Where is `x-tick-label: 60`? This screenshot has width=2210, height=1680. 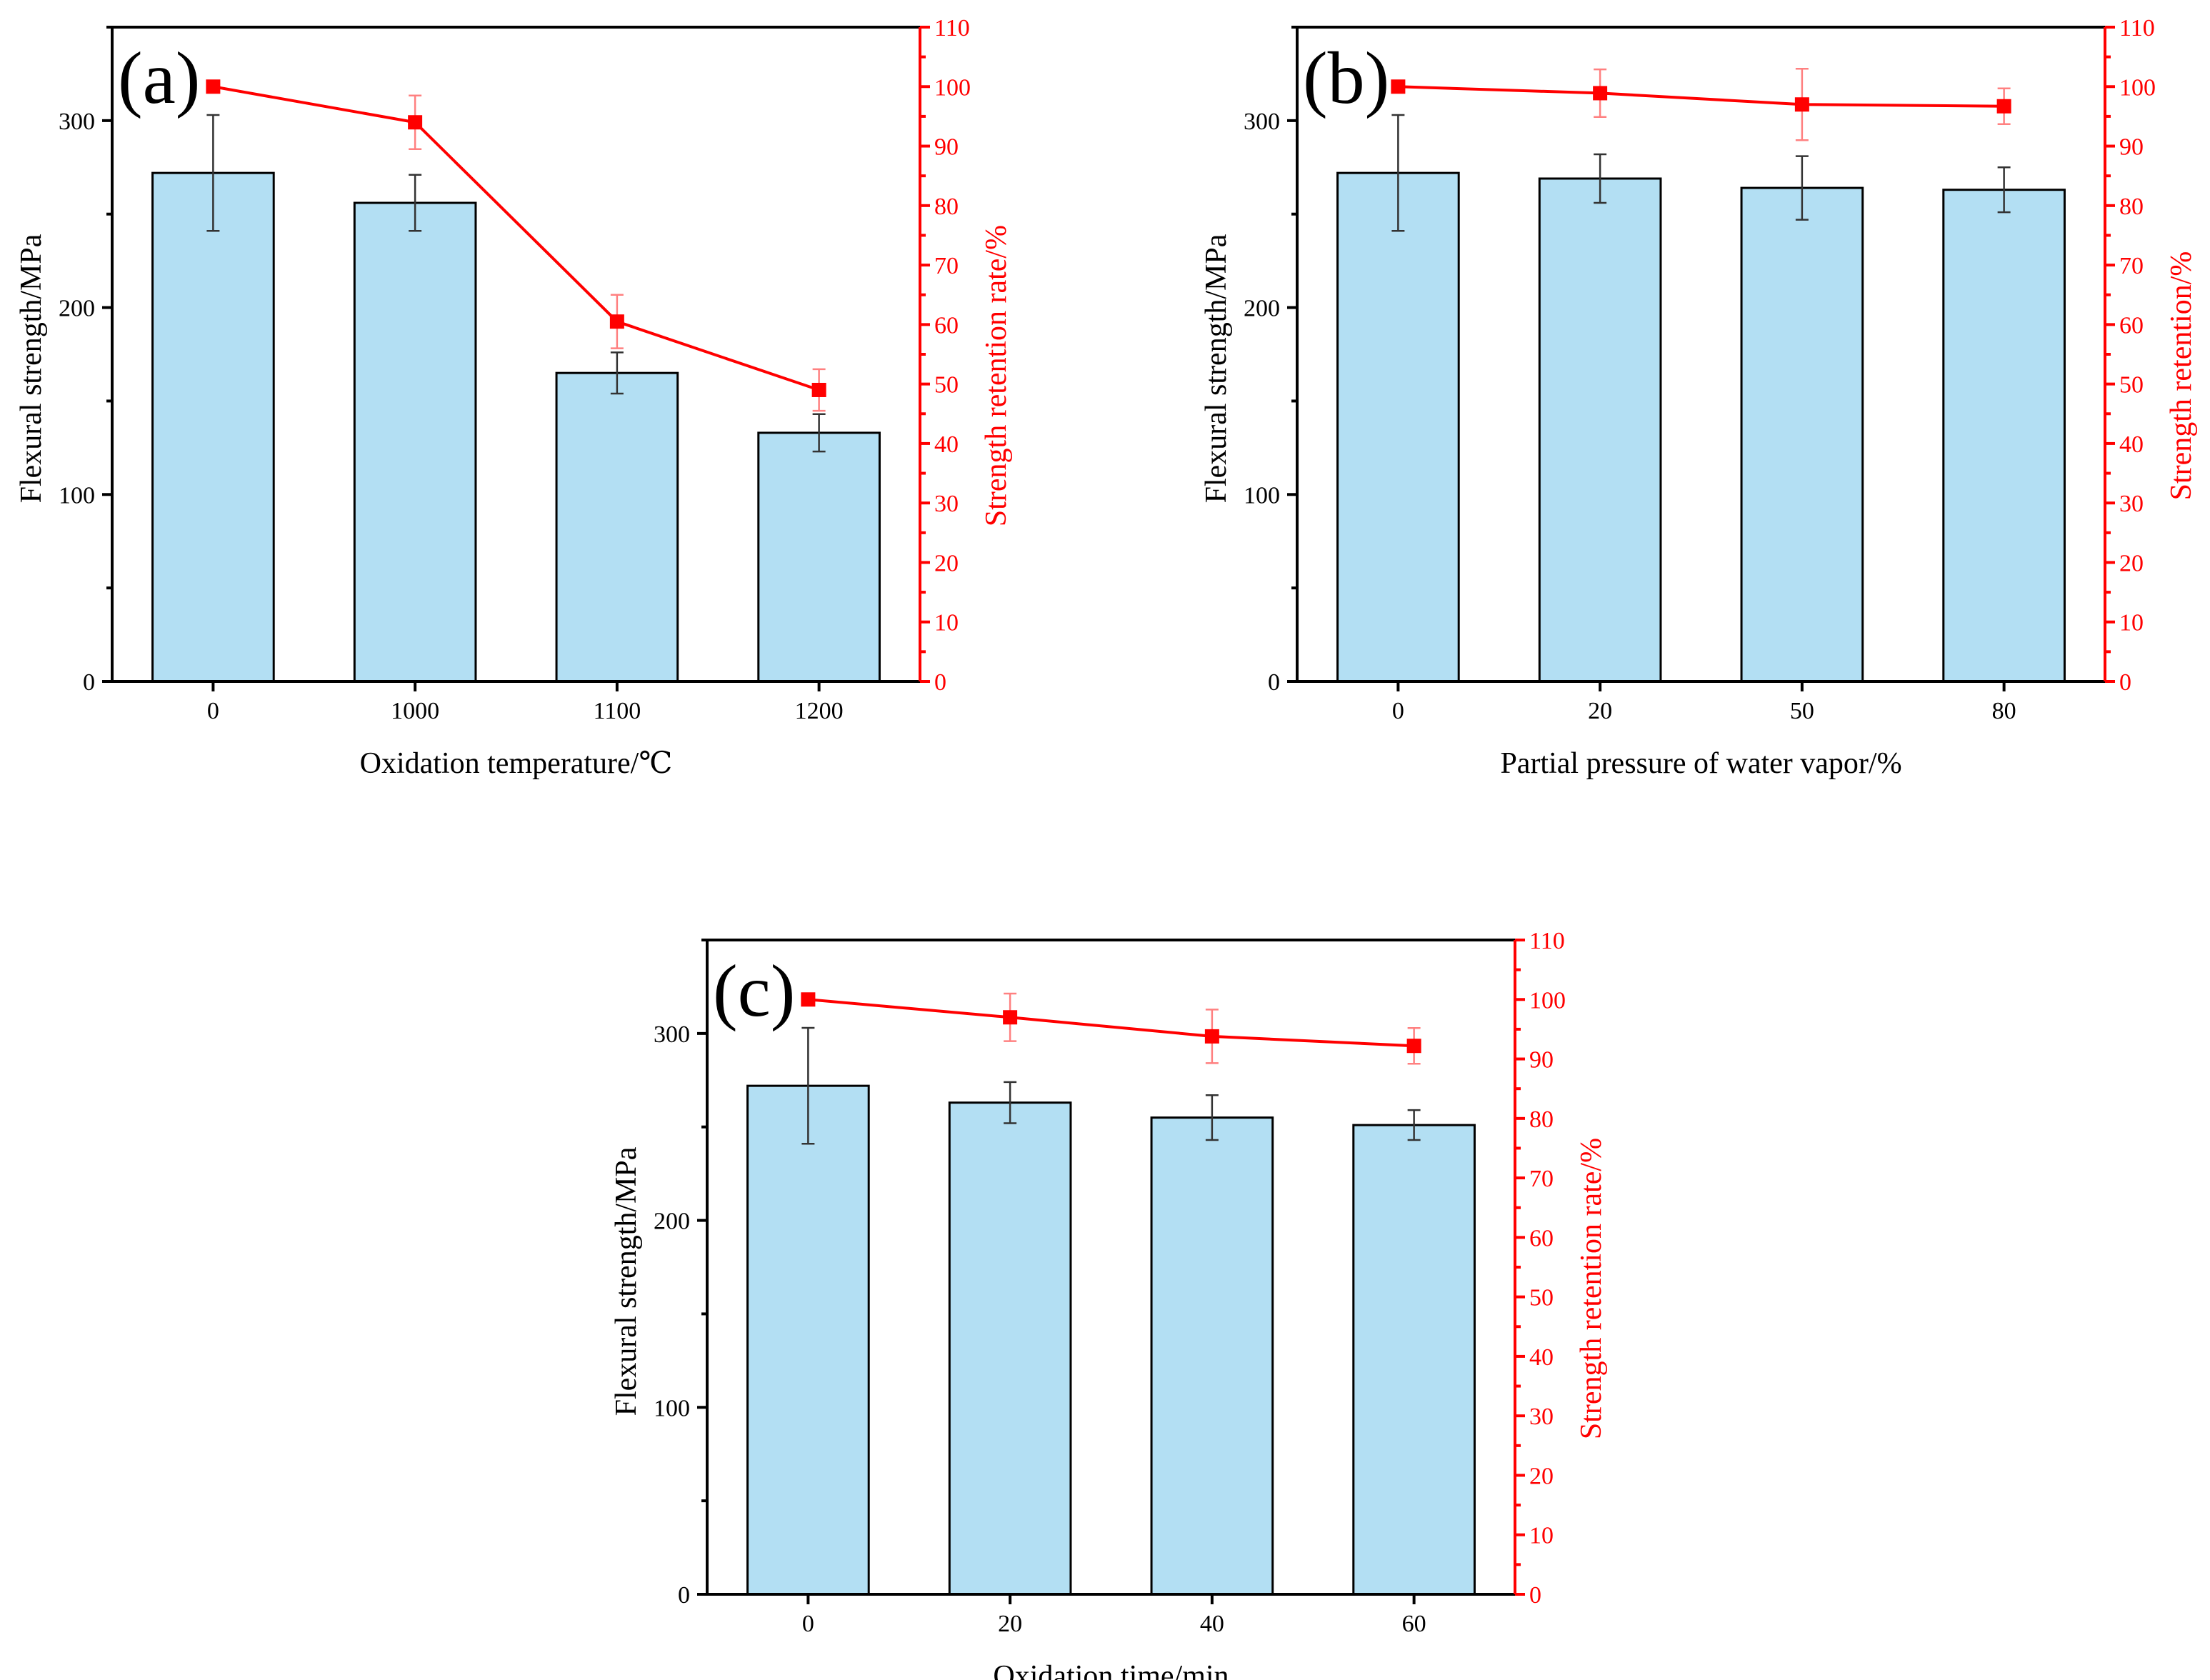 x-tick-label: 60 is located at coordinates (1414, 1624).